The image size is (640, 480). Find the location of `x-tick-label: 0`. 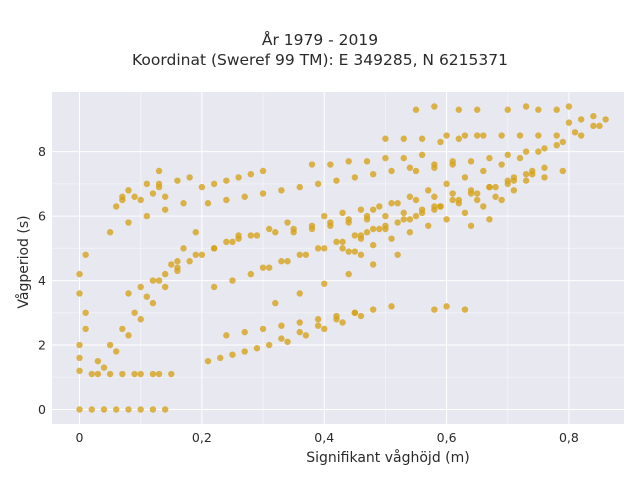

x-tick-label: 0 is located at coordinates (80, 437).